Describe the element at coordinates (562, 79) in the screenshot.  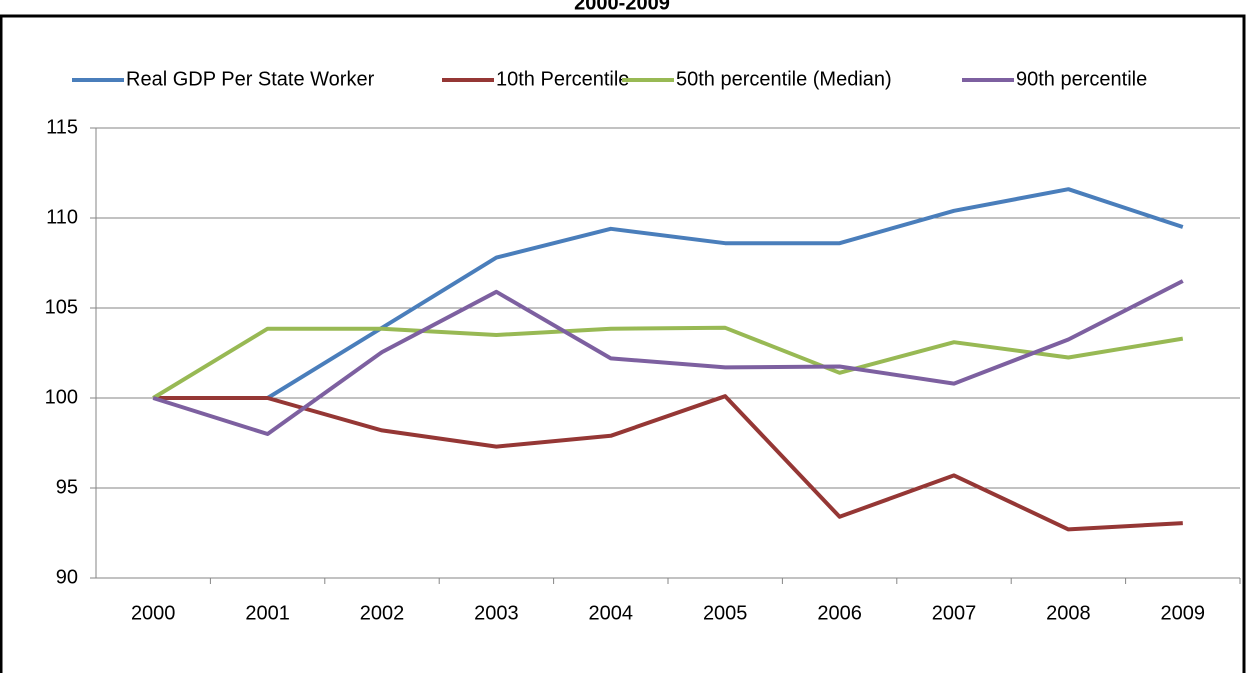
I see `legend-label: 10th Percentile` at that location.